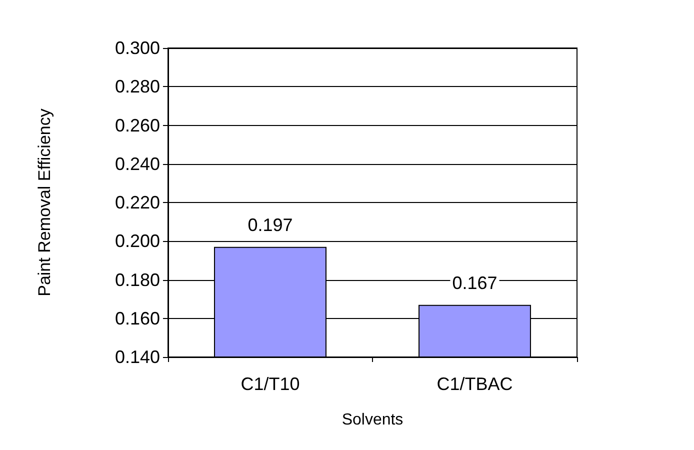 The image size is (694, 450). I want to click on x-tick-label: C1/T10, so click(270, 384).